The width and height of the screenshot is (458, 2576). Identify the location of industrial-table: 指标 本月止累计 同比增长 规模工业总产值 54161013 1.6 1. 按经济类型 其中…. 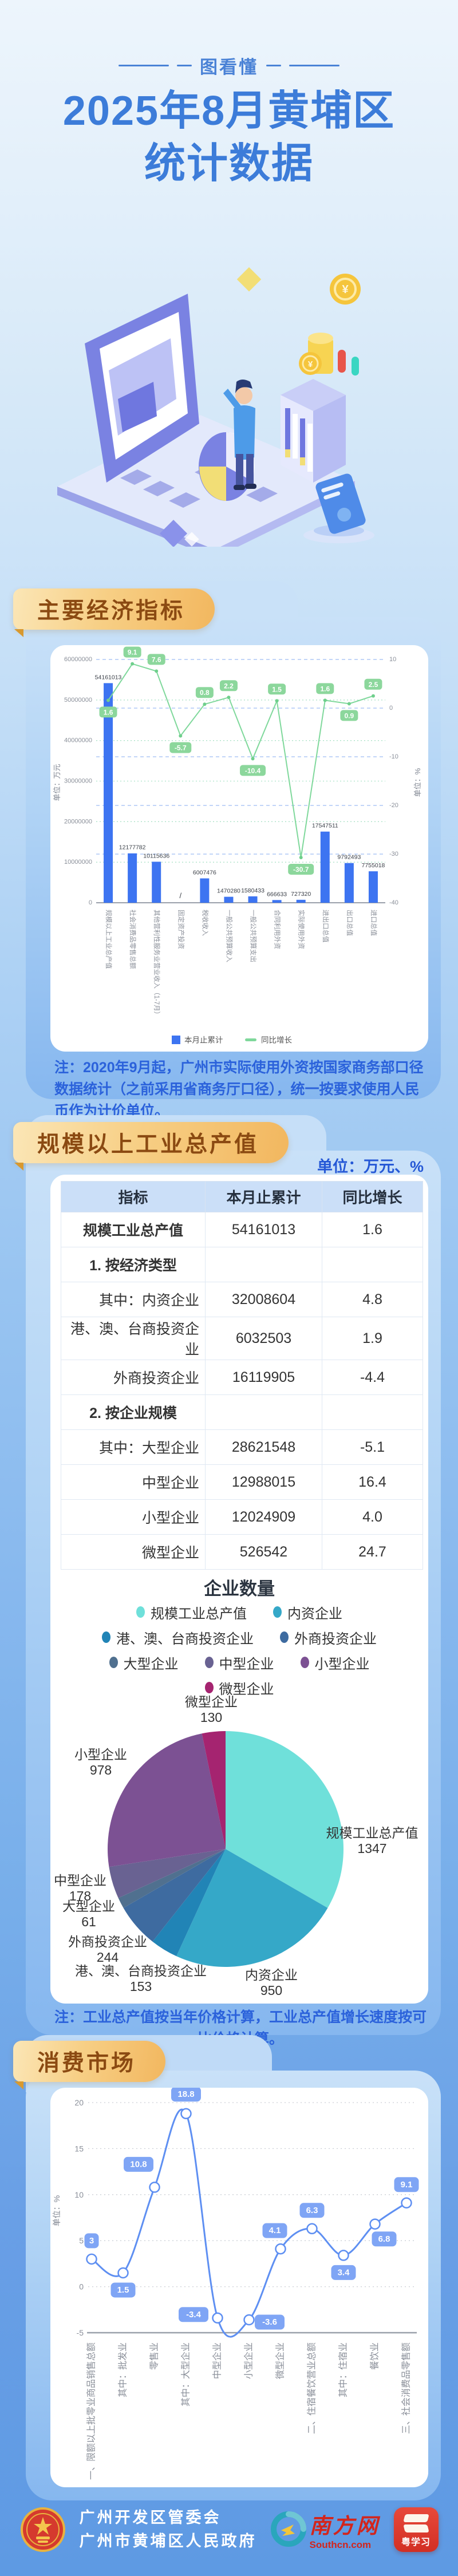
(242, 1375).